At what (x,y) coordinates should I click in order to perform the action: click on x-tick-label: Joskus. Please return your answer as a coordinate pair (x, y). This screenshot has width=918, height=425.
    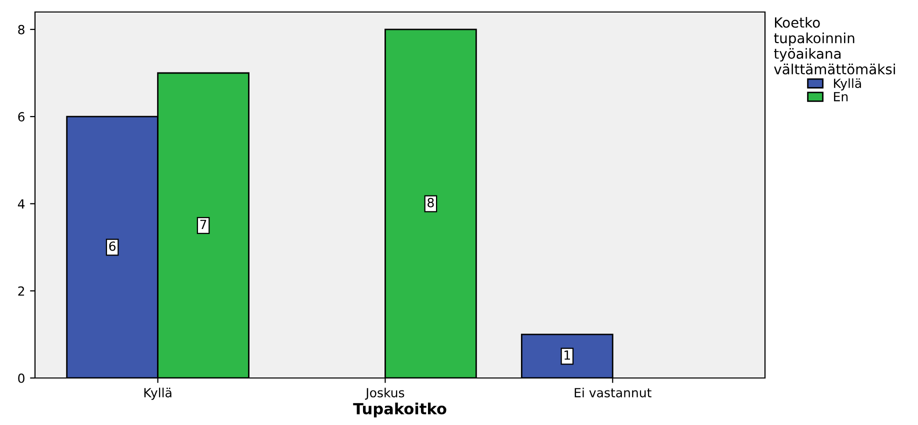
    Looking at the image, I should click on (384, 394).